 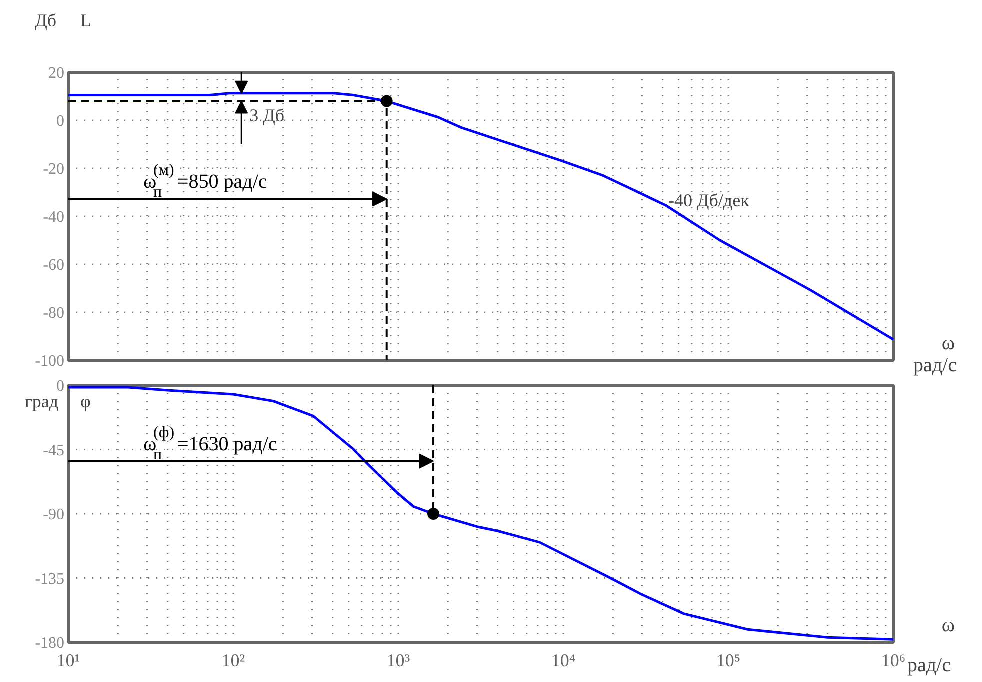 I want to click on x-tick-label: 10¹, so click(x=68, y=660).